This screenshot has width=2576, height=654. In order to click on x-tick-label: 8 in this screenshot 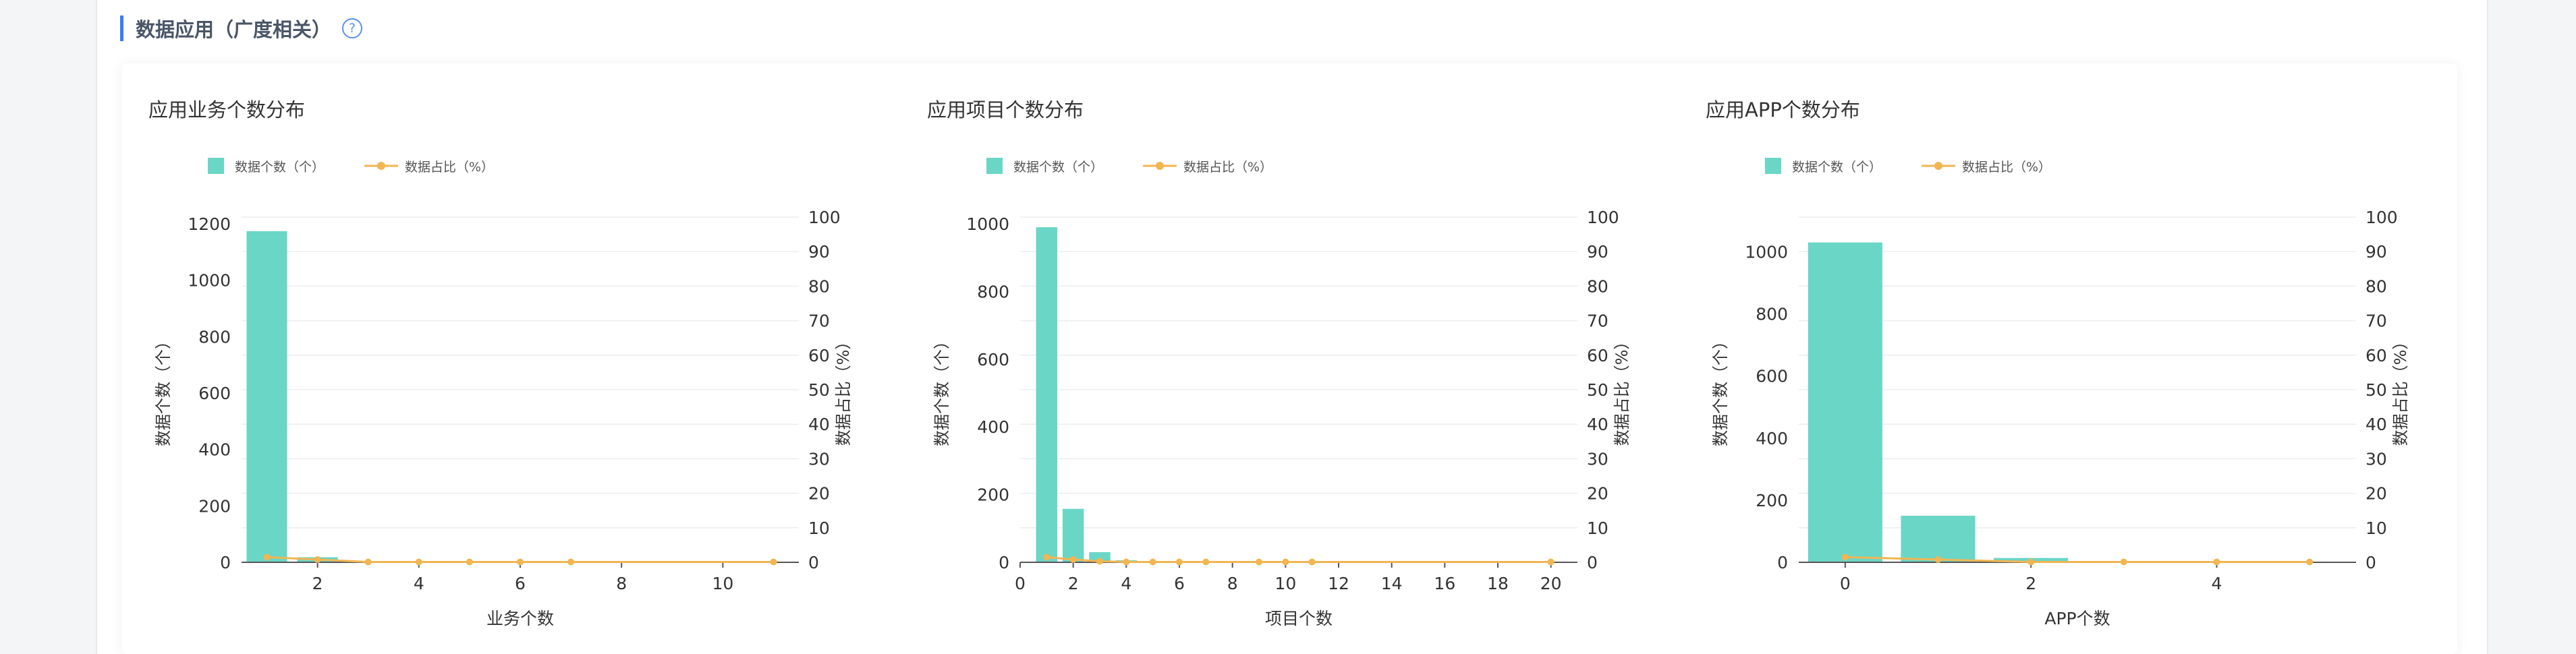, I will do `click(621, 584)`.